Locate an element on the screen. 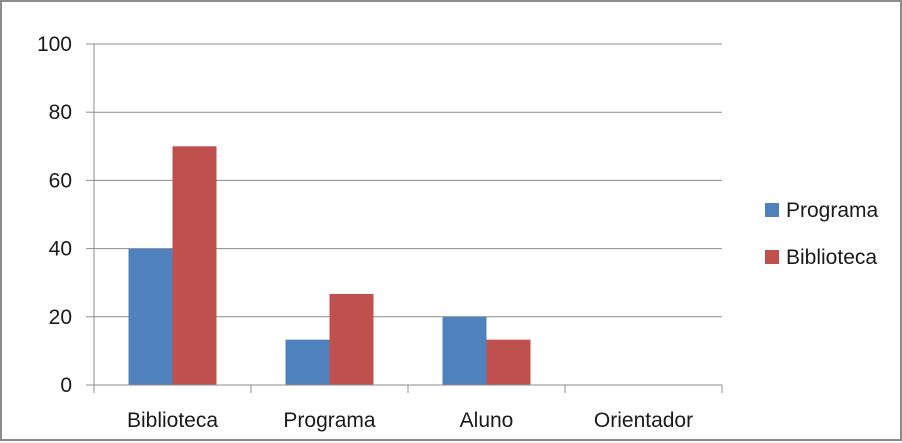 The height and width of the screenshot is (443, 902). x-axis-labels: Biblioteca Programa Aluno Orientador is located at coordinates (410, 420).